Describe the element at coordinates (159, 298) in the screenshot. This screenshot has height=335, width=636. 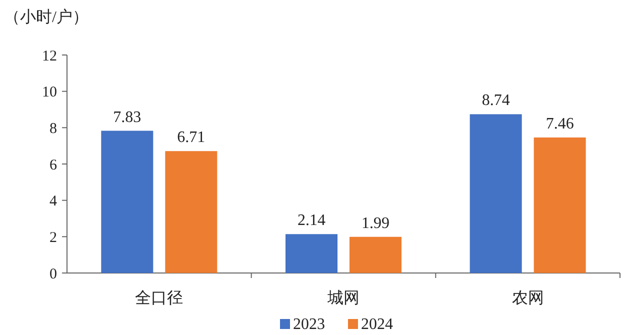
I see `x-tick-label: 全口径` at that location.